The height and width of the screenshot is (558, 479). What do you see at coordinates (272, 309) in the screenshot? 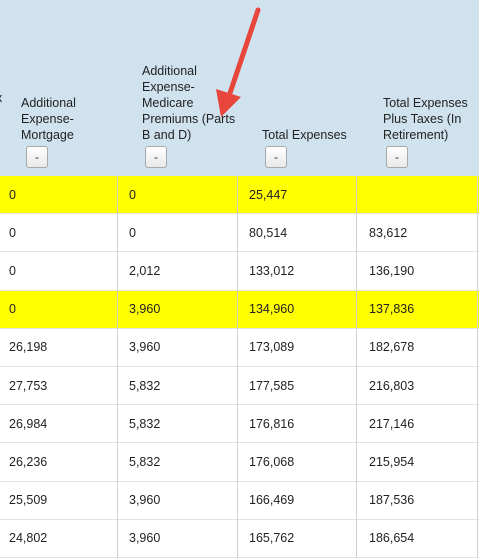
I see `cell-total-expenses: 134,960` at bounding box center [272, 309].